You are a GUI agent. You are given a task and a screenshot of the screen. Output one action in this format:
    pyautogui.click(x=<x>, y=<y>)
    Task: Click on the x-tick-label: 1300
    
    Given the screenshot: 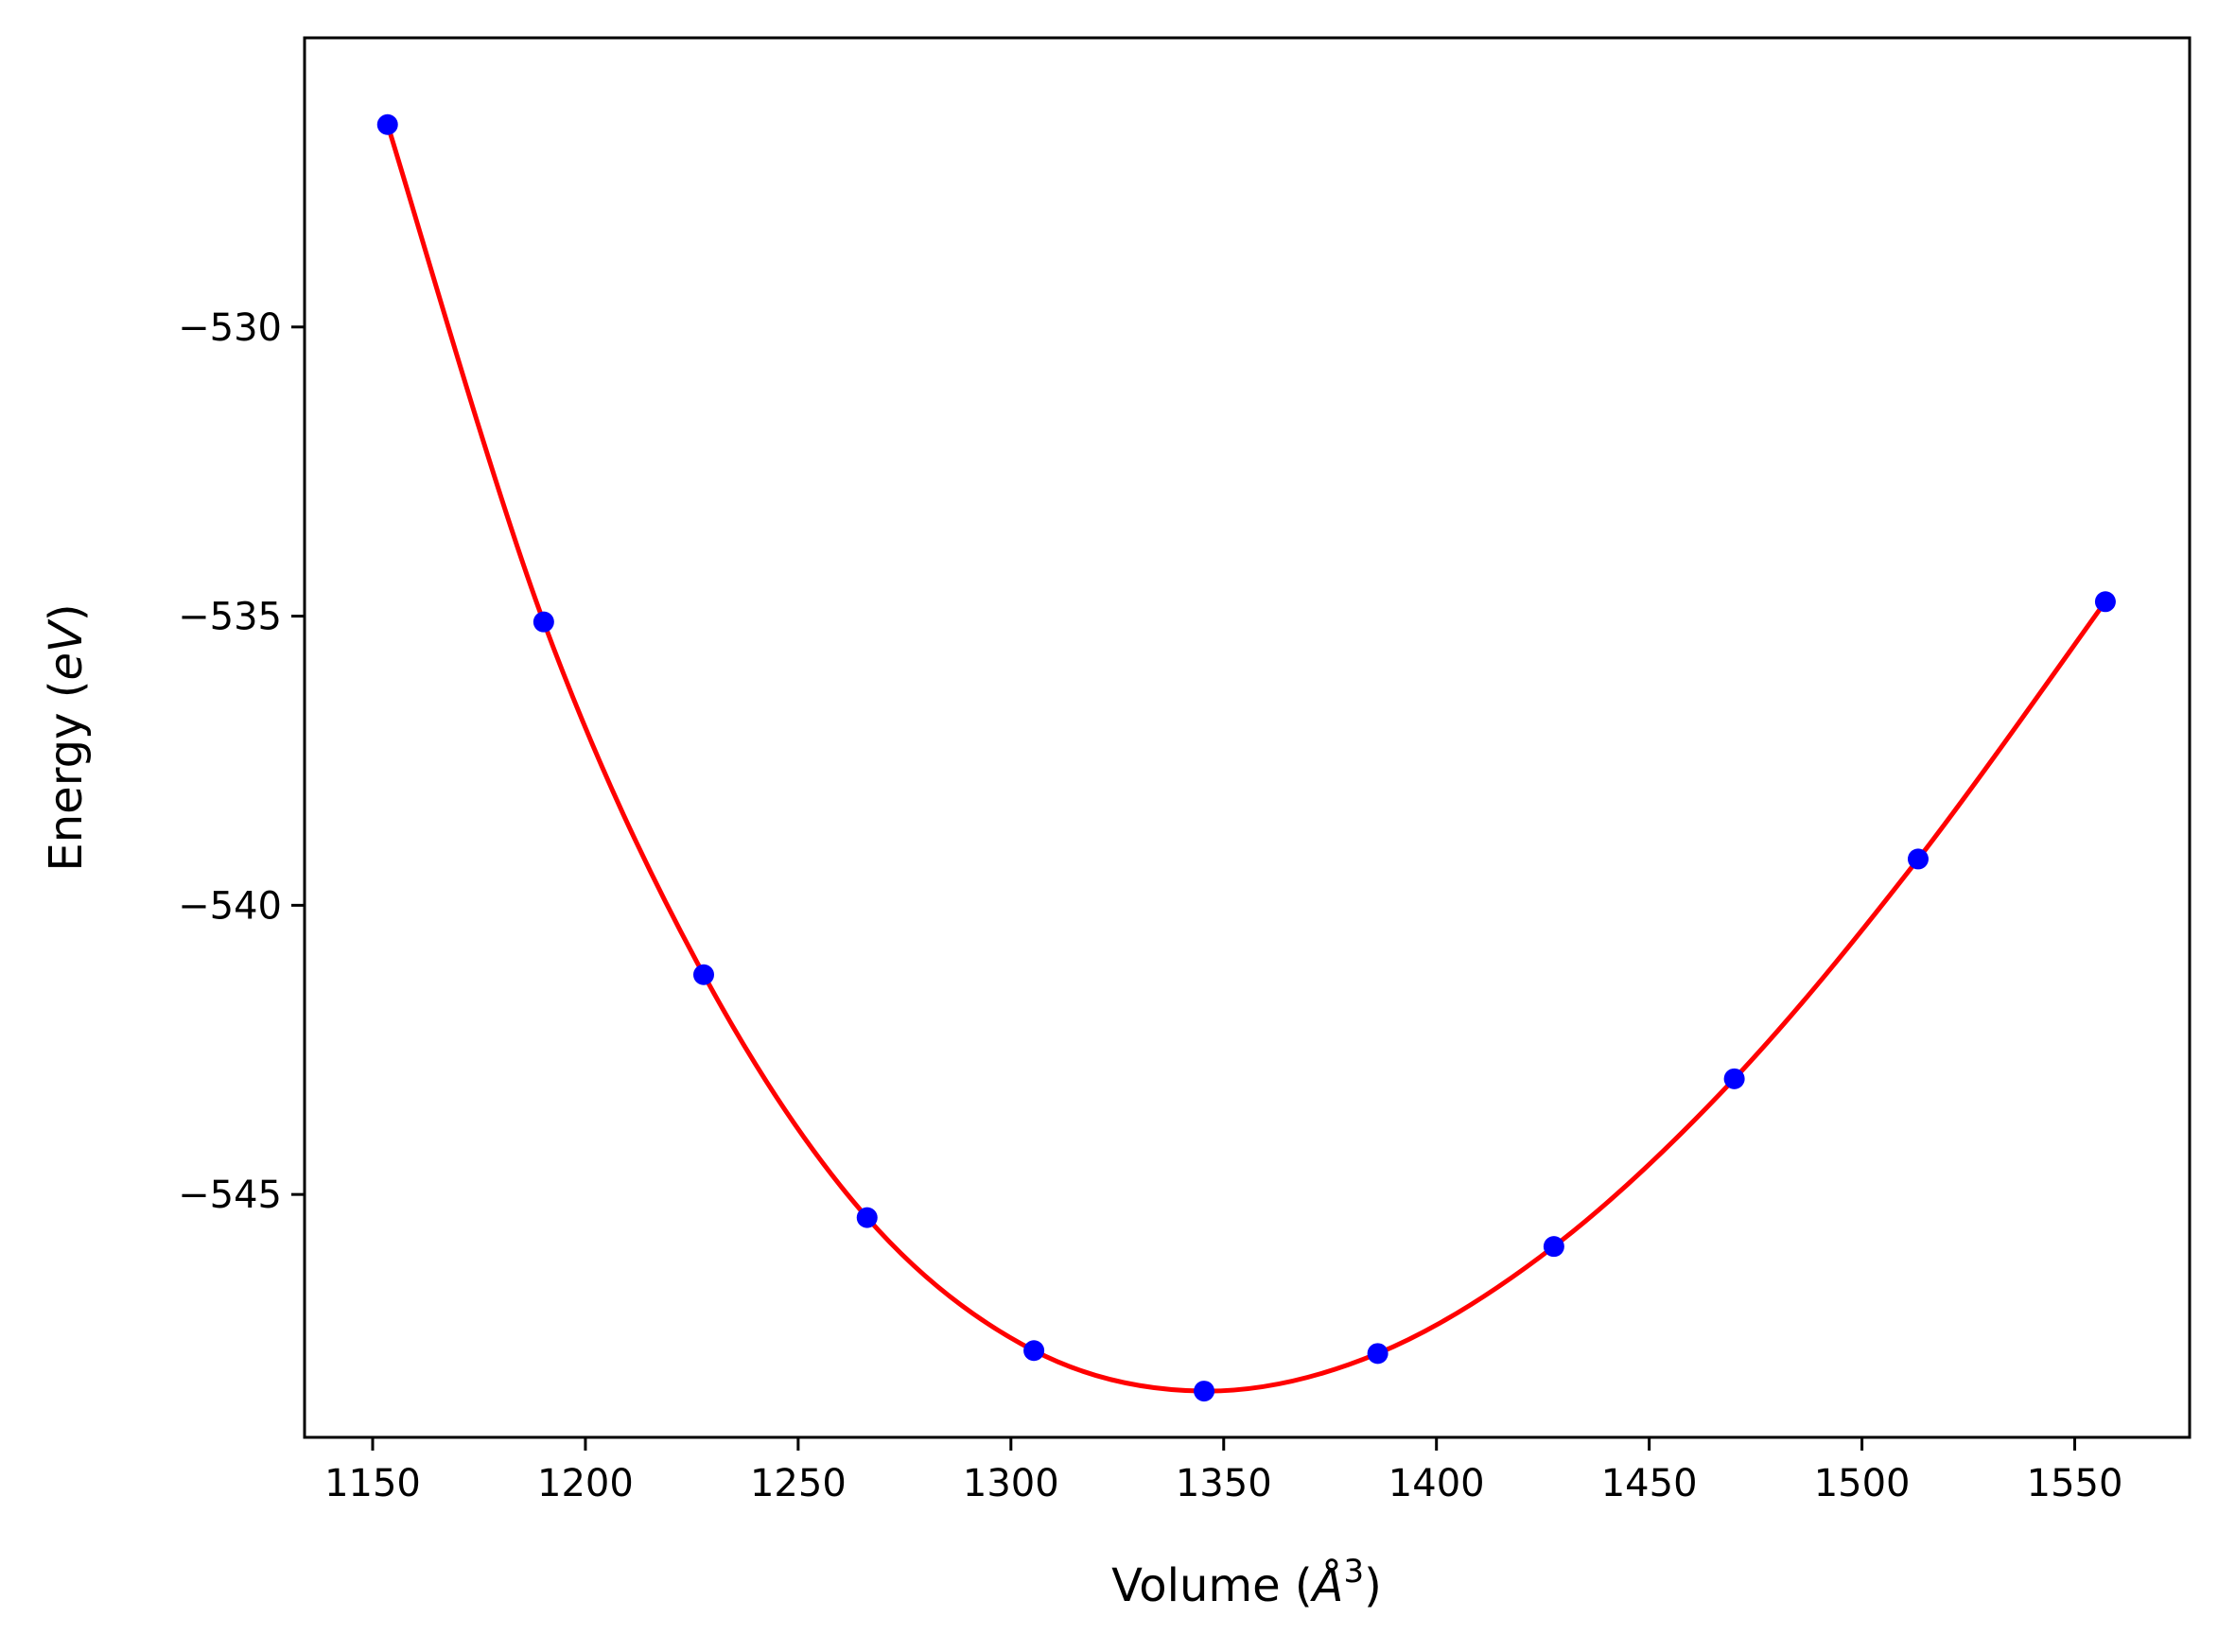 What is the action you would take?
    pyautogui.click(x=1011, y=1484)
    